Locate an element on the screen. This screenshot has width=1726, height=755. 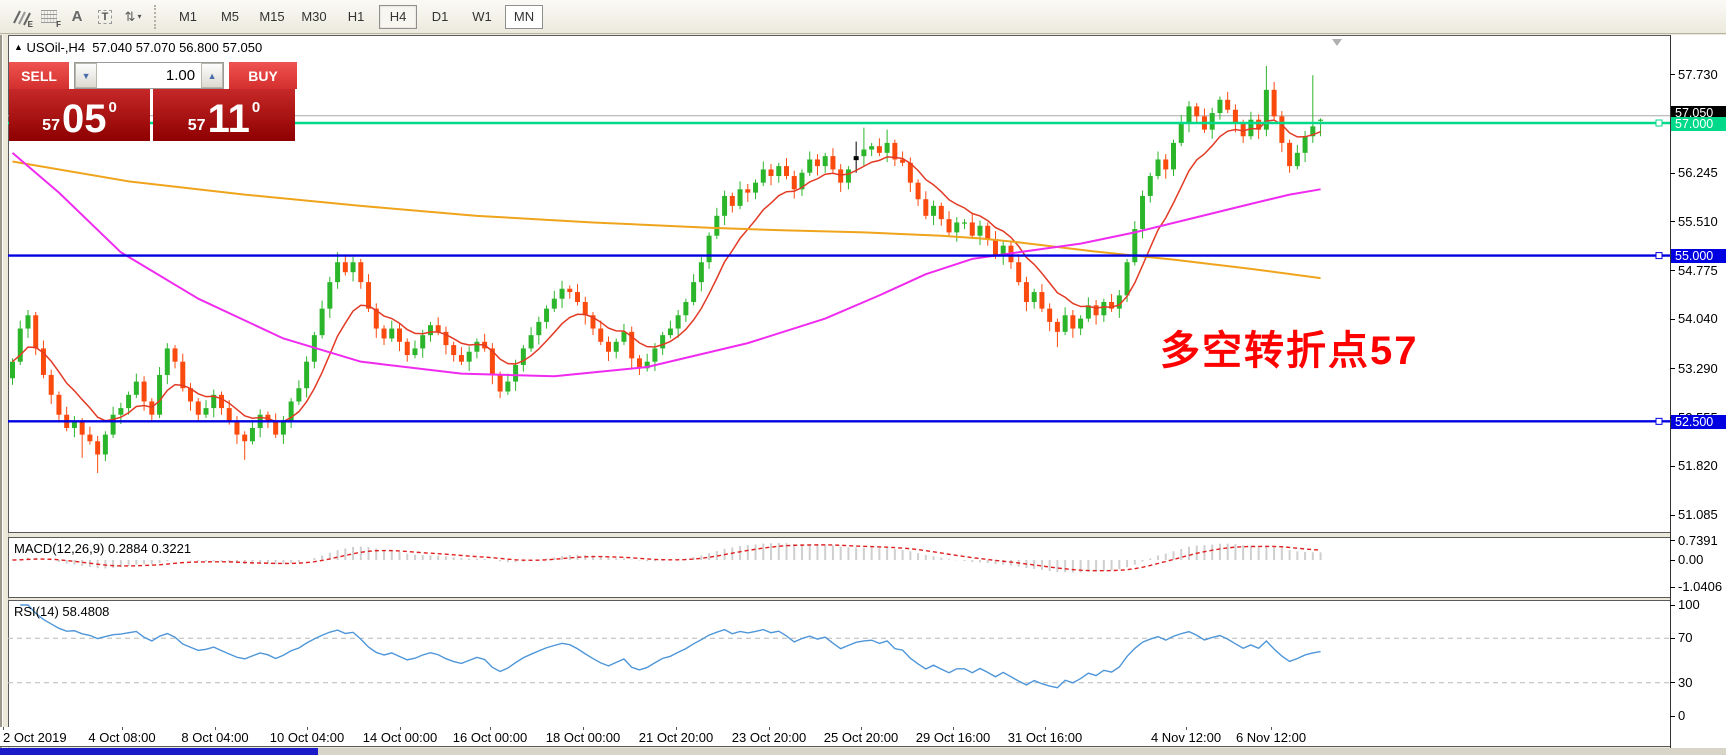
axis-tick-label: 51.820 is located at coordinates (1698, 466).